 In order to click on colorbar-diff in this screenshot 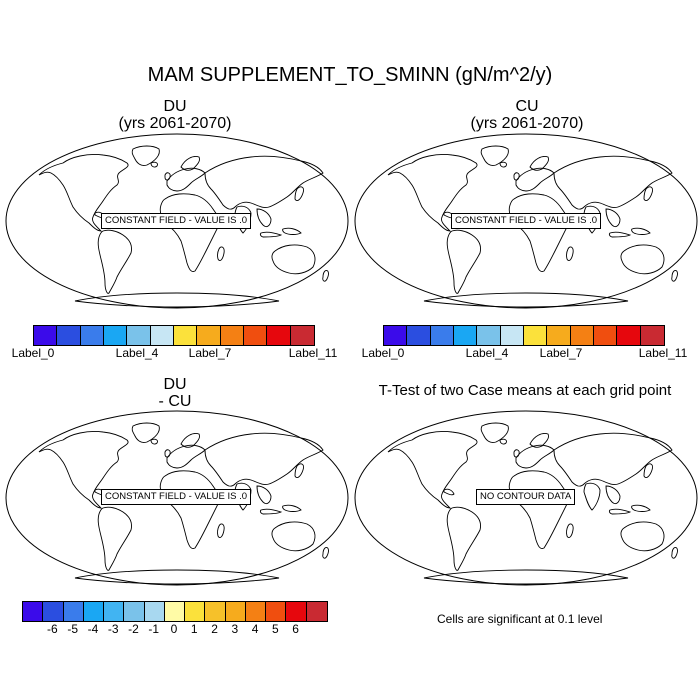, I will do `click(175, 611)`.